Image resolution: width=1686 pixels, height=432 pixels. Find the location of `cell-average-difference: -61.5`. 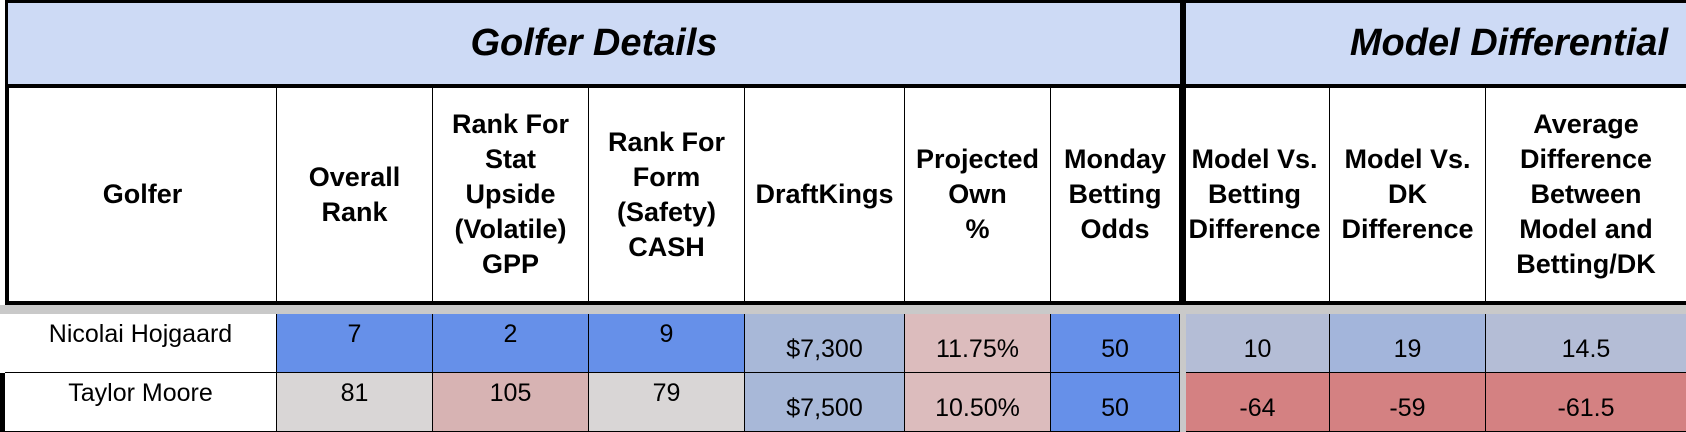

cell-average-difference: -61.5 is located at coordinates (1586, 402).